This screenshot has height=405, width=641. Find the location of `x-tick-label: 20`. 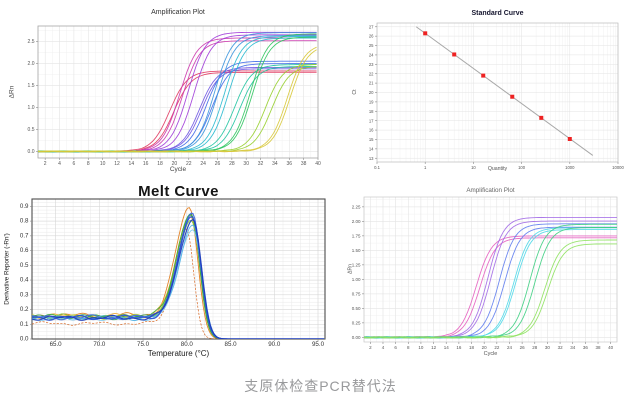

x-tick-label: 20 is located at coordinates (485, 347).